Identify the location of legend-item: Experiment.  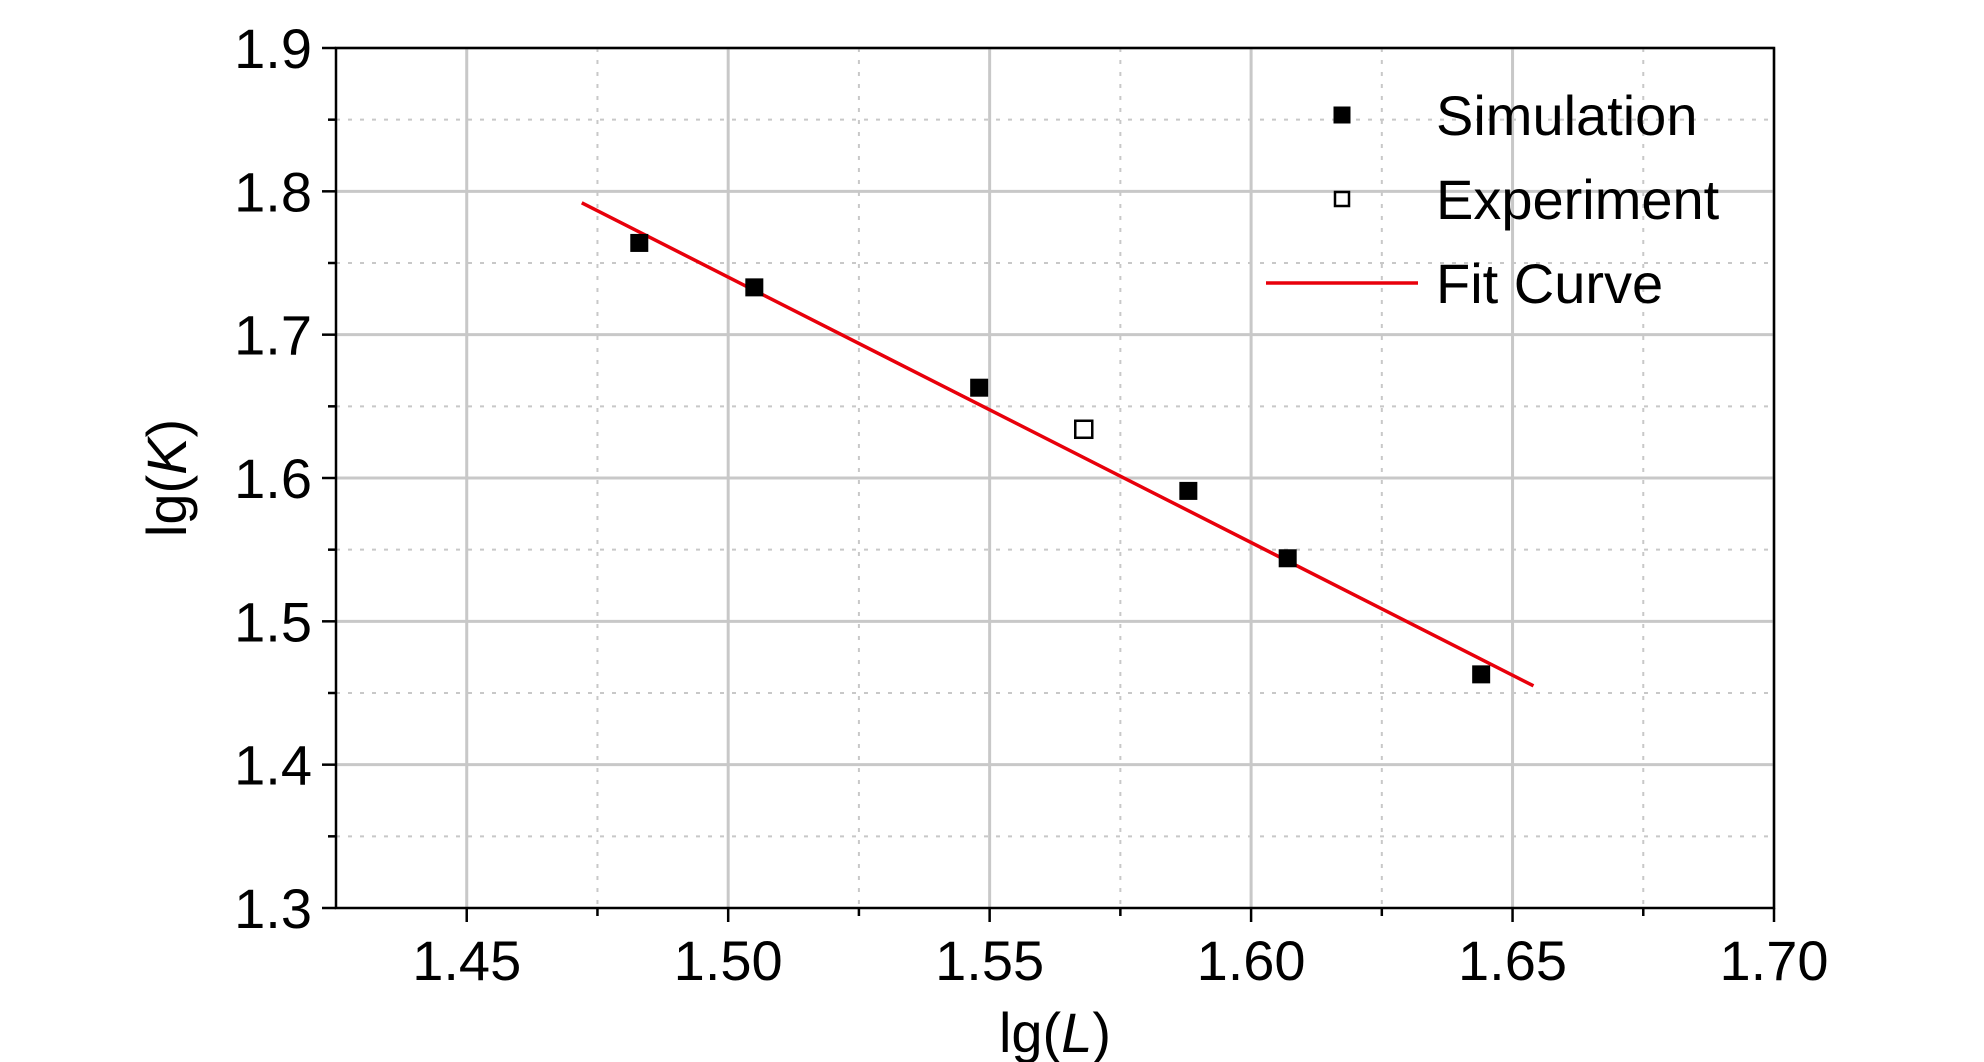
(1526, 199).